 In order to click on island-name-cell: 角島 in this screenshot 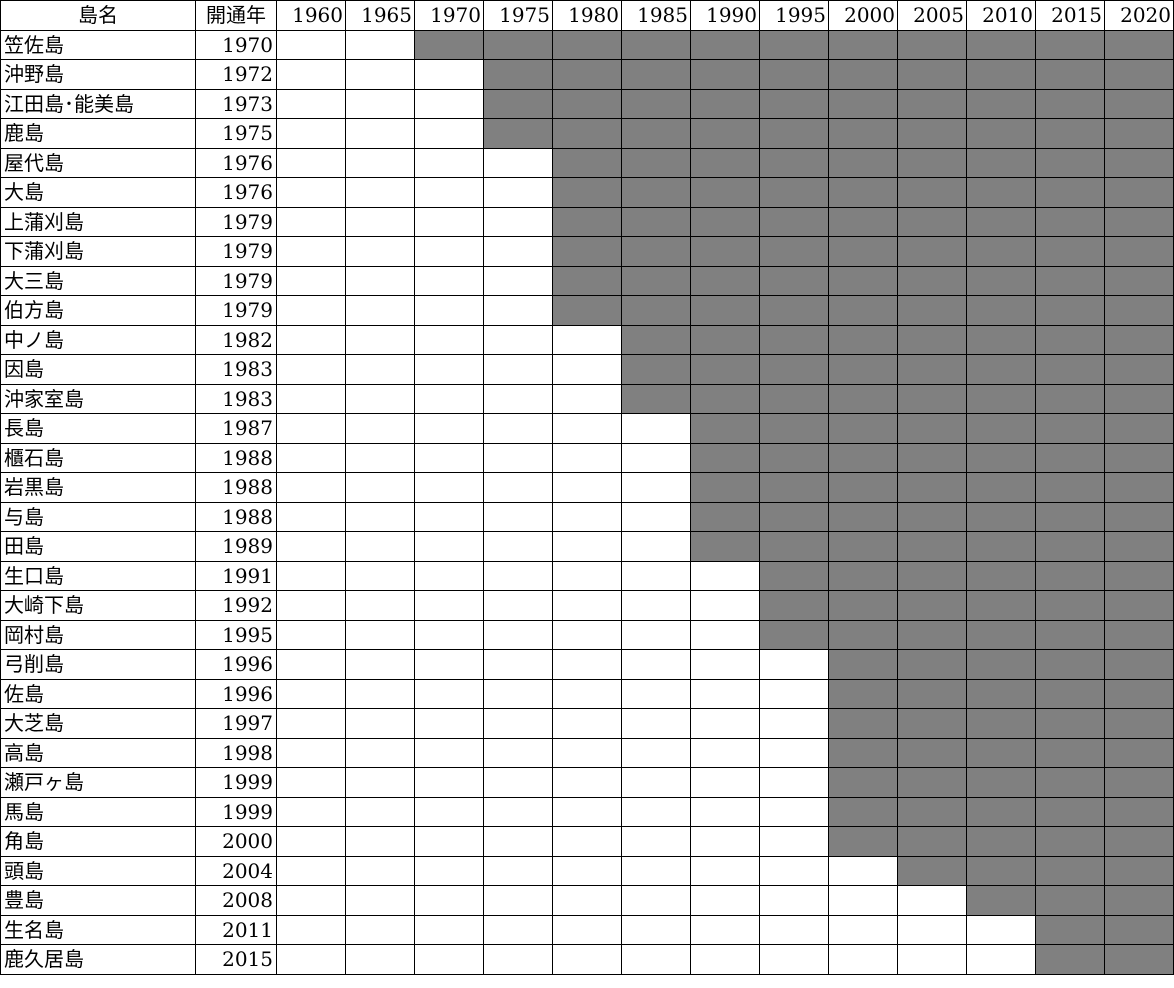, I will do `click(98, 841)`.